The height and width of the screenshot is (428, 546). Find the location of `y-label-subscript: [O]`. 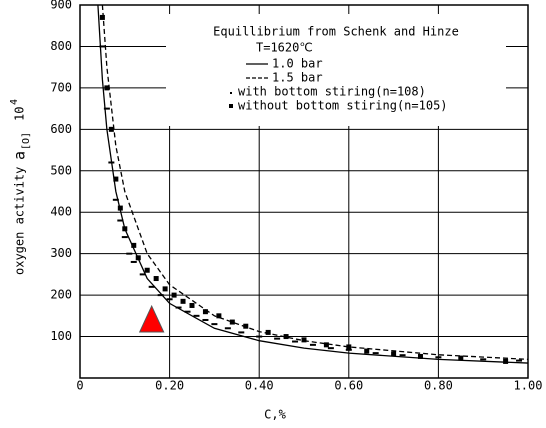

y-label-subscript: [O] is located at coordinates (26, 141).